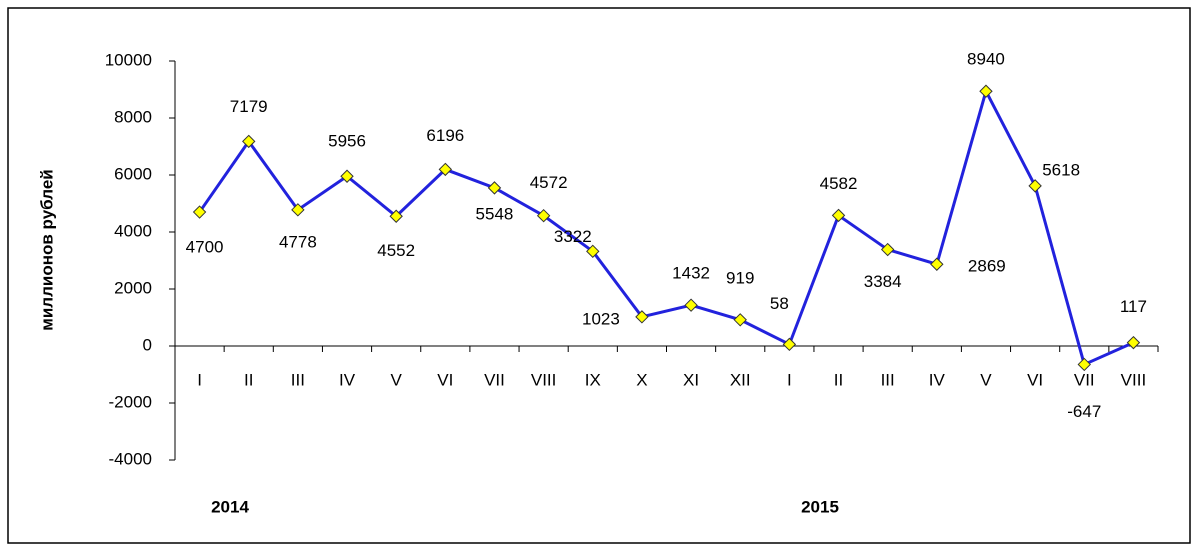  What do you see at coordinates (986, 59) in the screenshot?
I see `data-label: 8940` at bounding box center [986, 59].